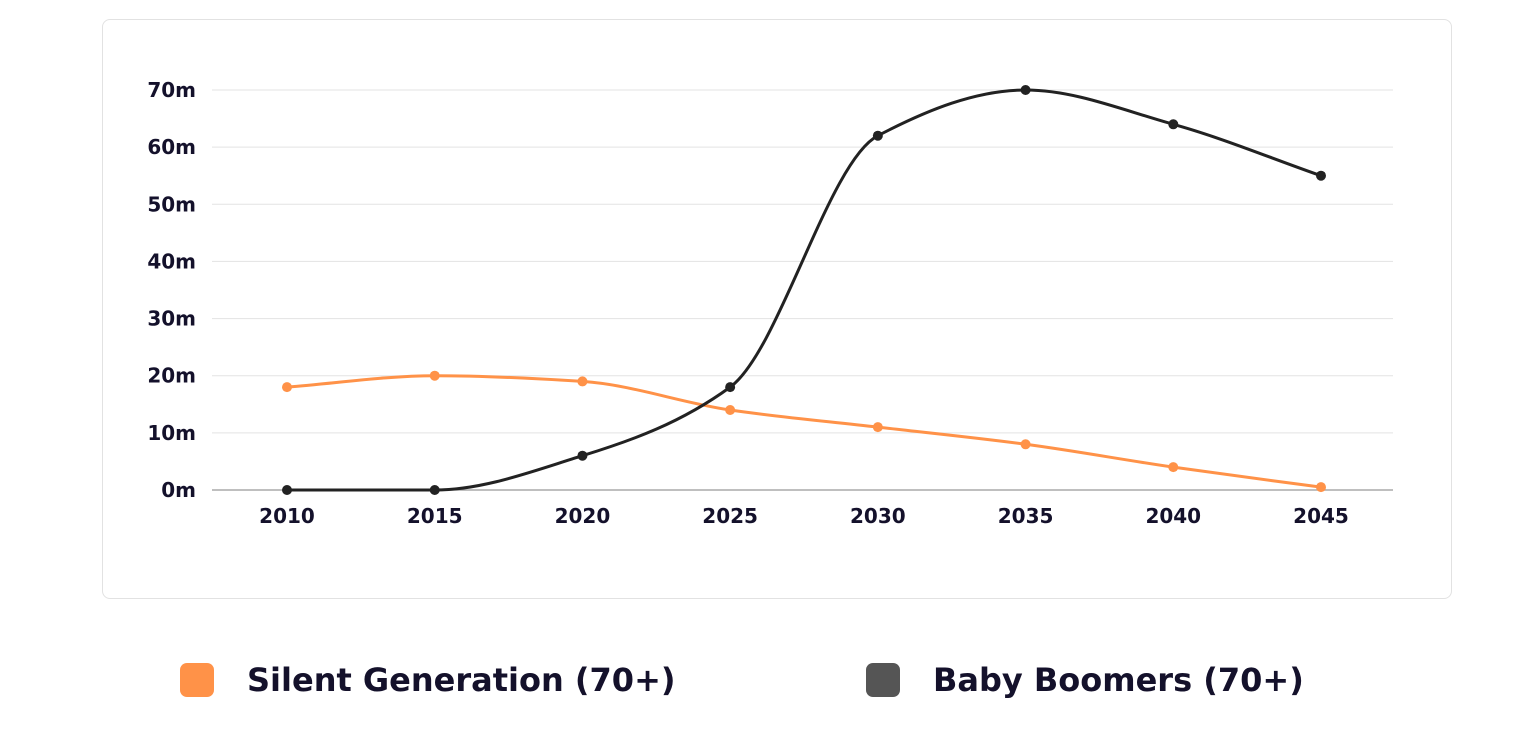 This screenshot has width=1536, height=750. I want to click on x-tick-label: 2035, so click(1026, 516).